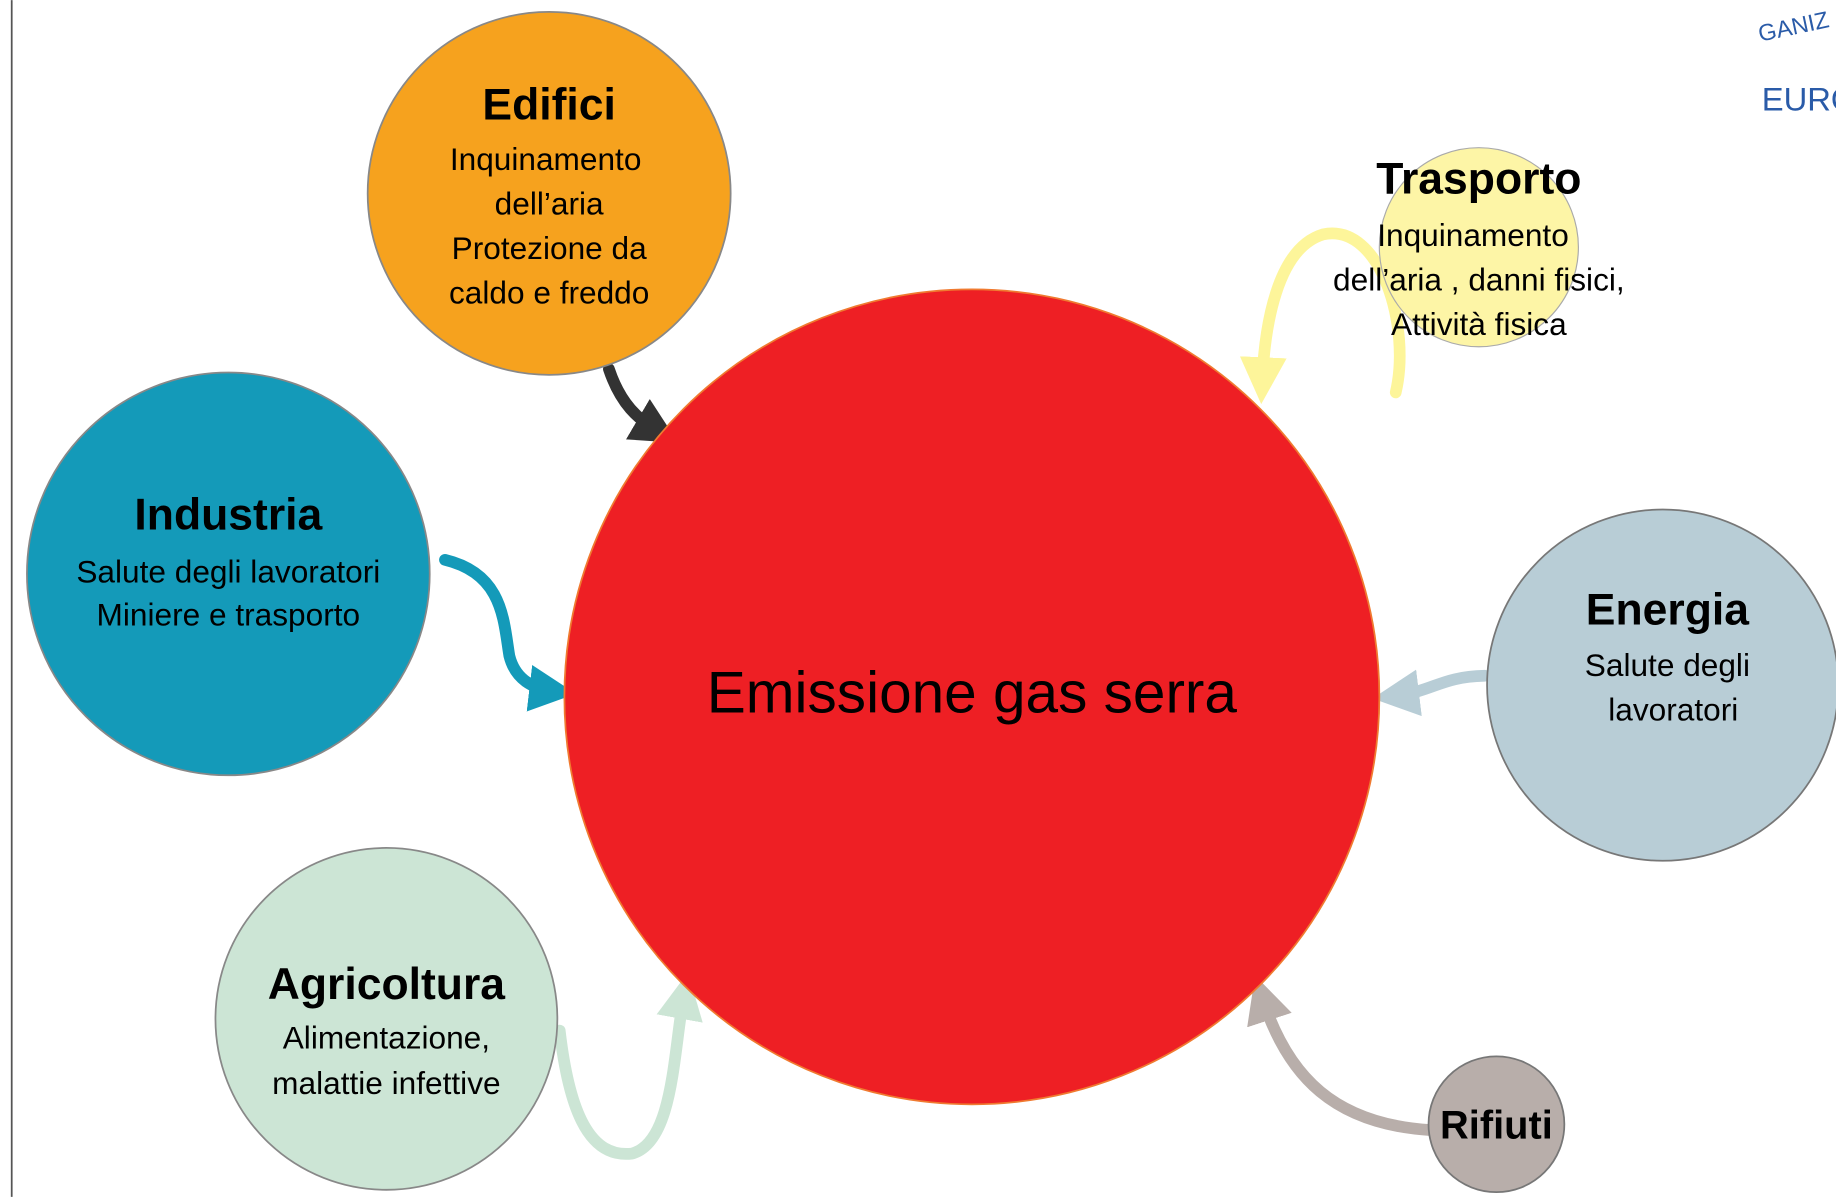  Describe the element at coordinates (1479, 324) in the screenshot. I see `node-line: Attività fisica` at that location.